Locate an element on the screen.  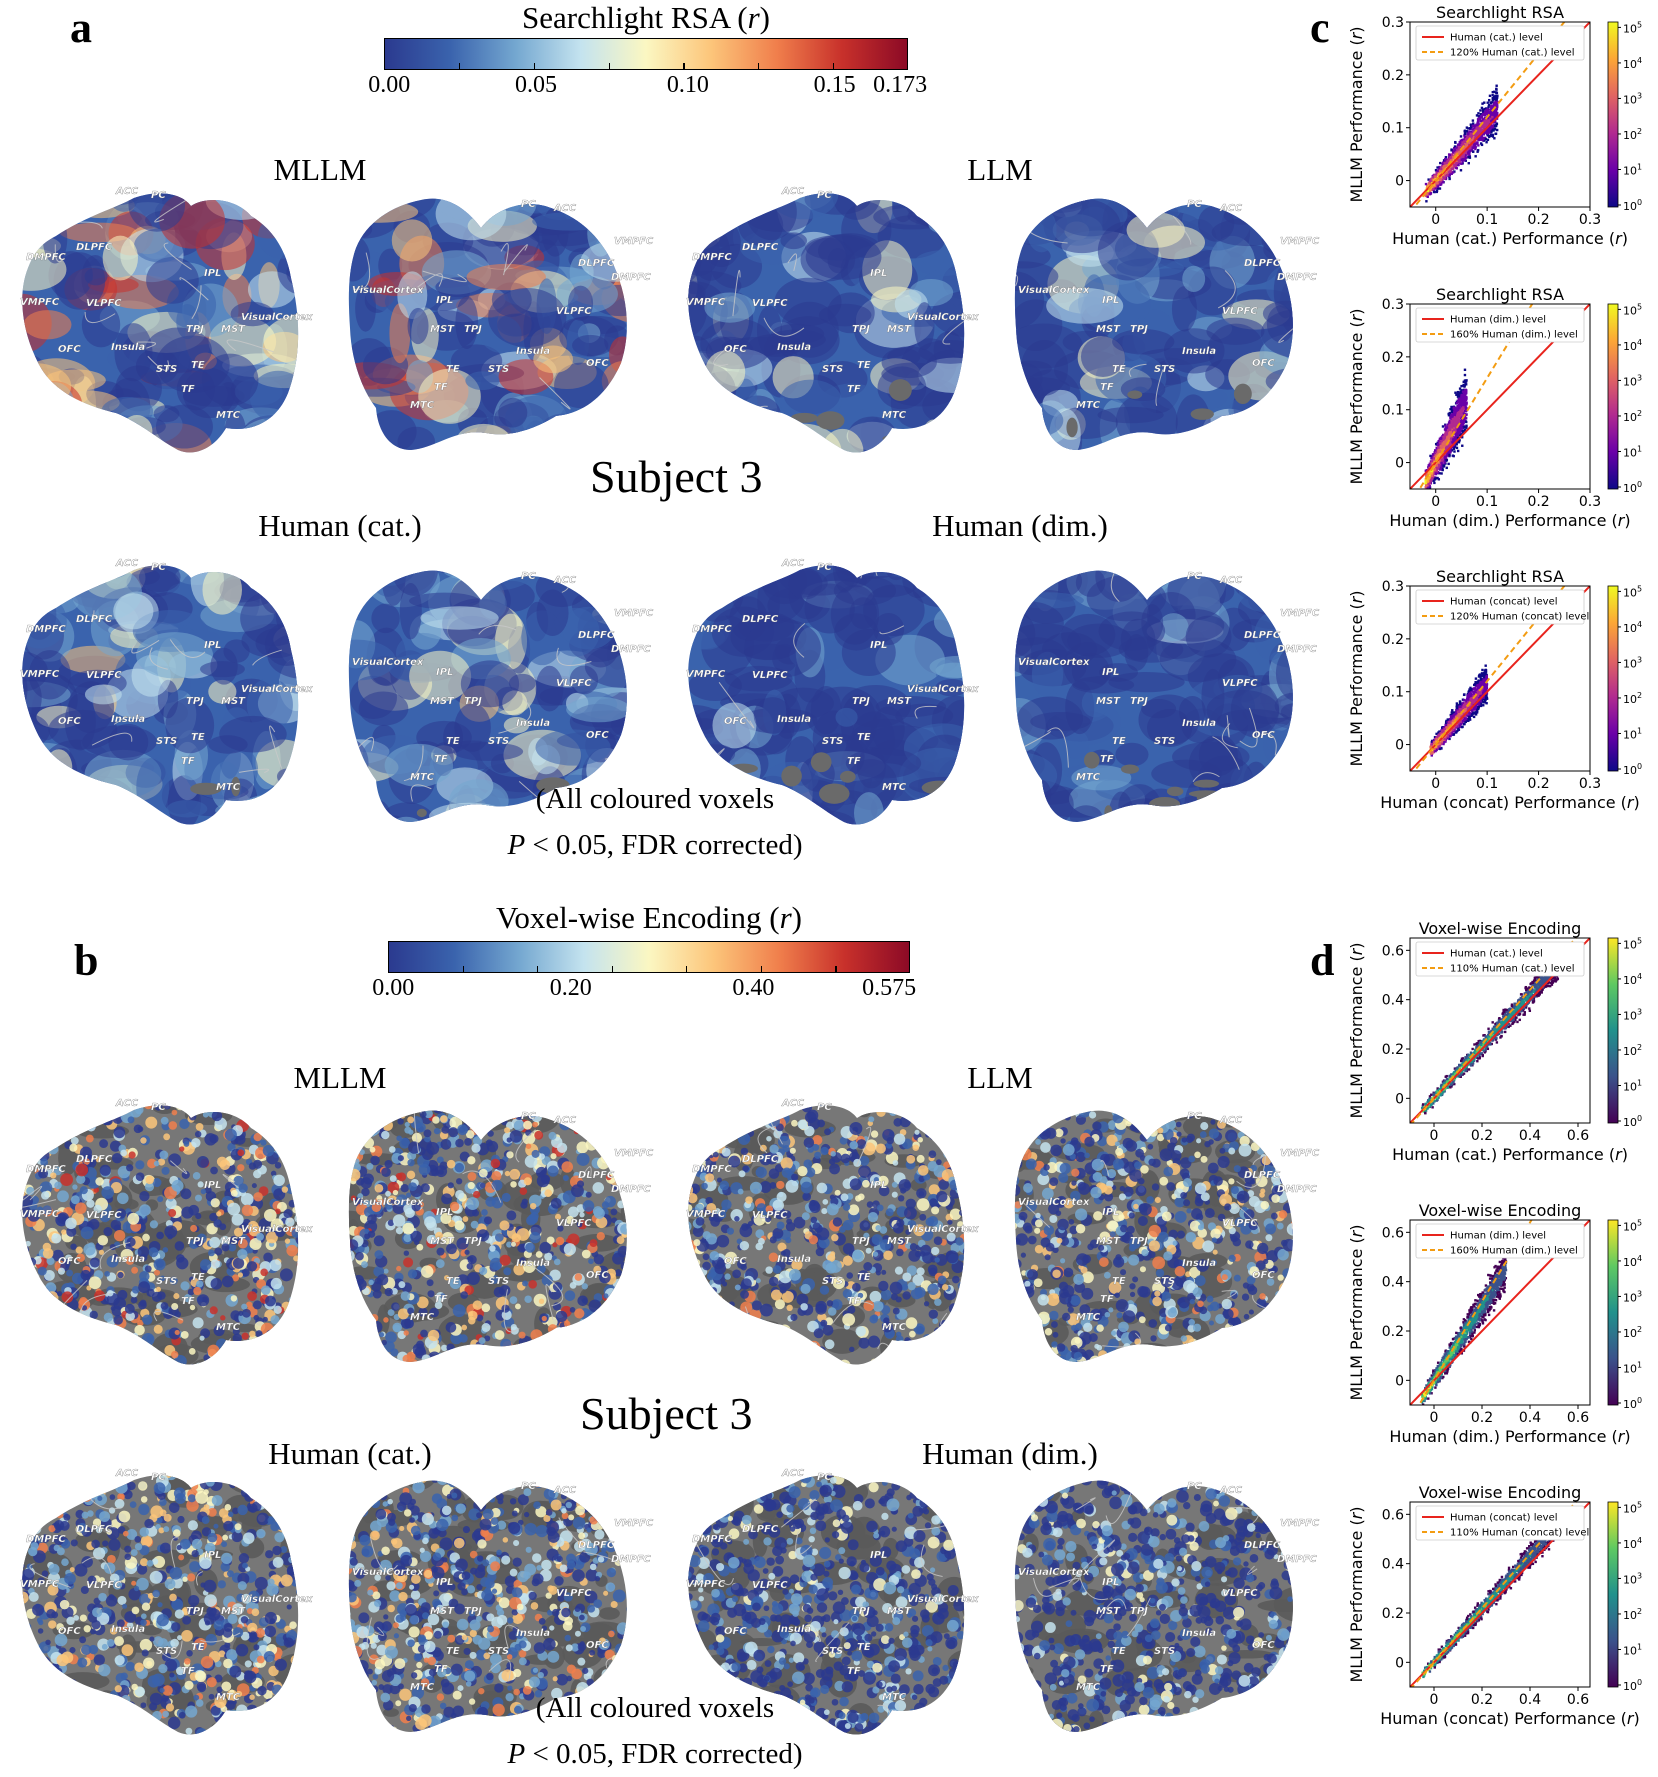
roi-outline is located at coordinates (498, 183).